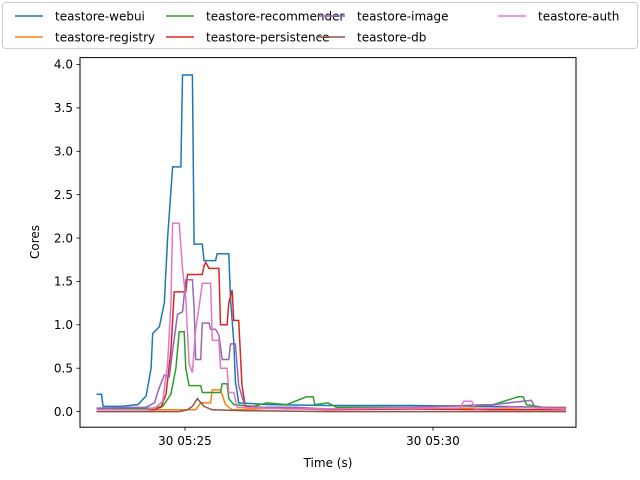 The height and width of the screenshot is (480, 640). I want to click on legend-label-teastore-persistence: teastore-persistence, so click(268, 38).